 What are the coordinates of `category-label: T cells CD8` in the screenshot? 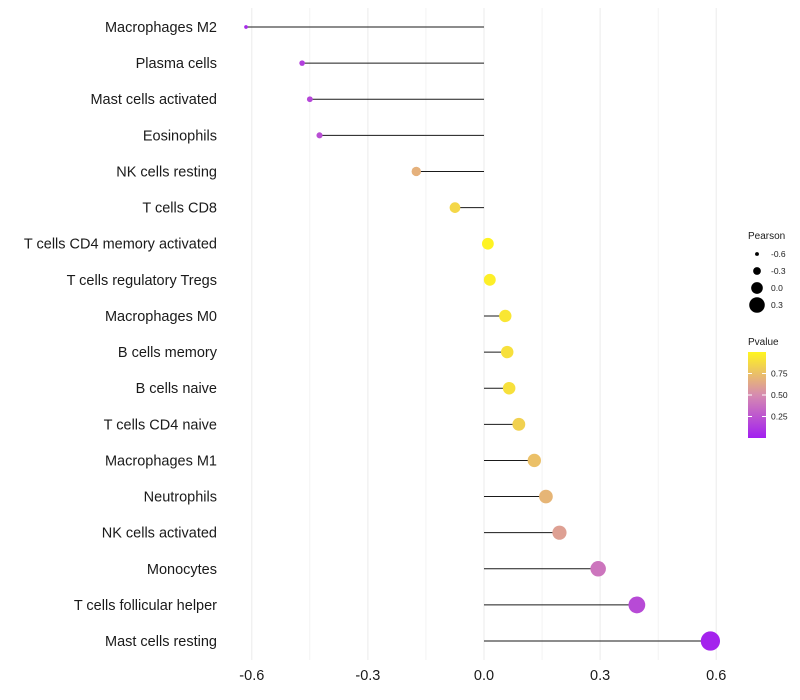 It's located at (179, 209).